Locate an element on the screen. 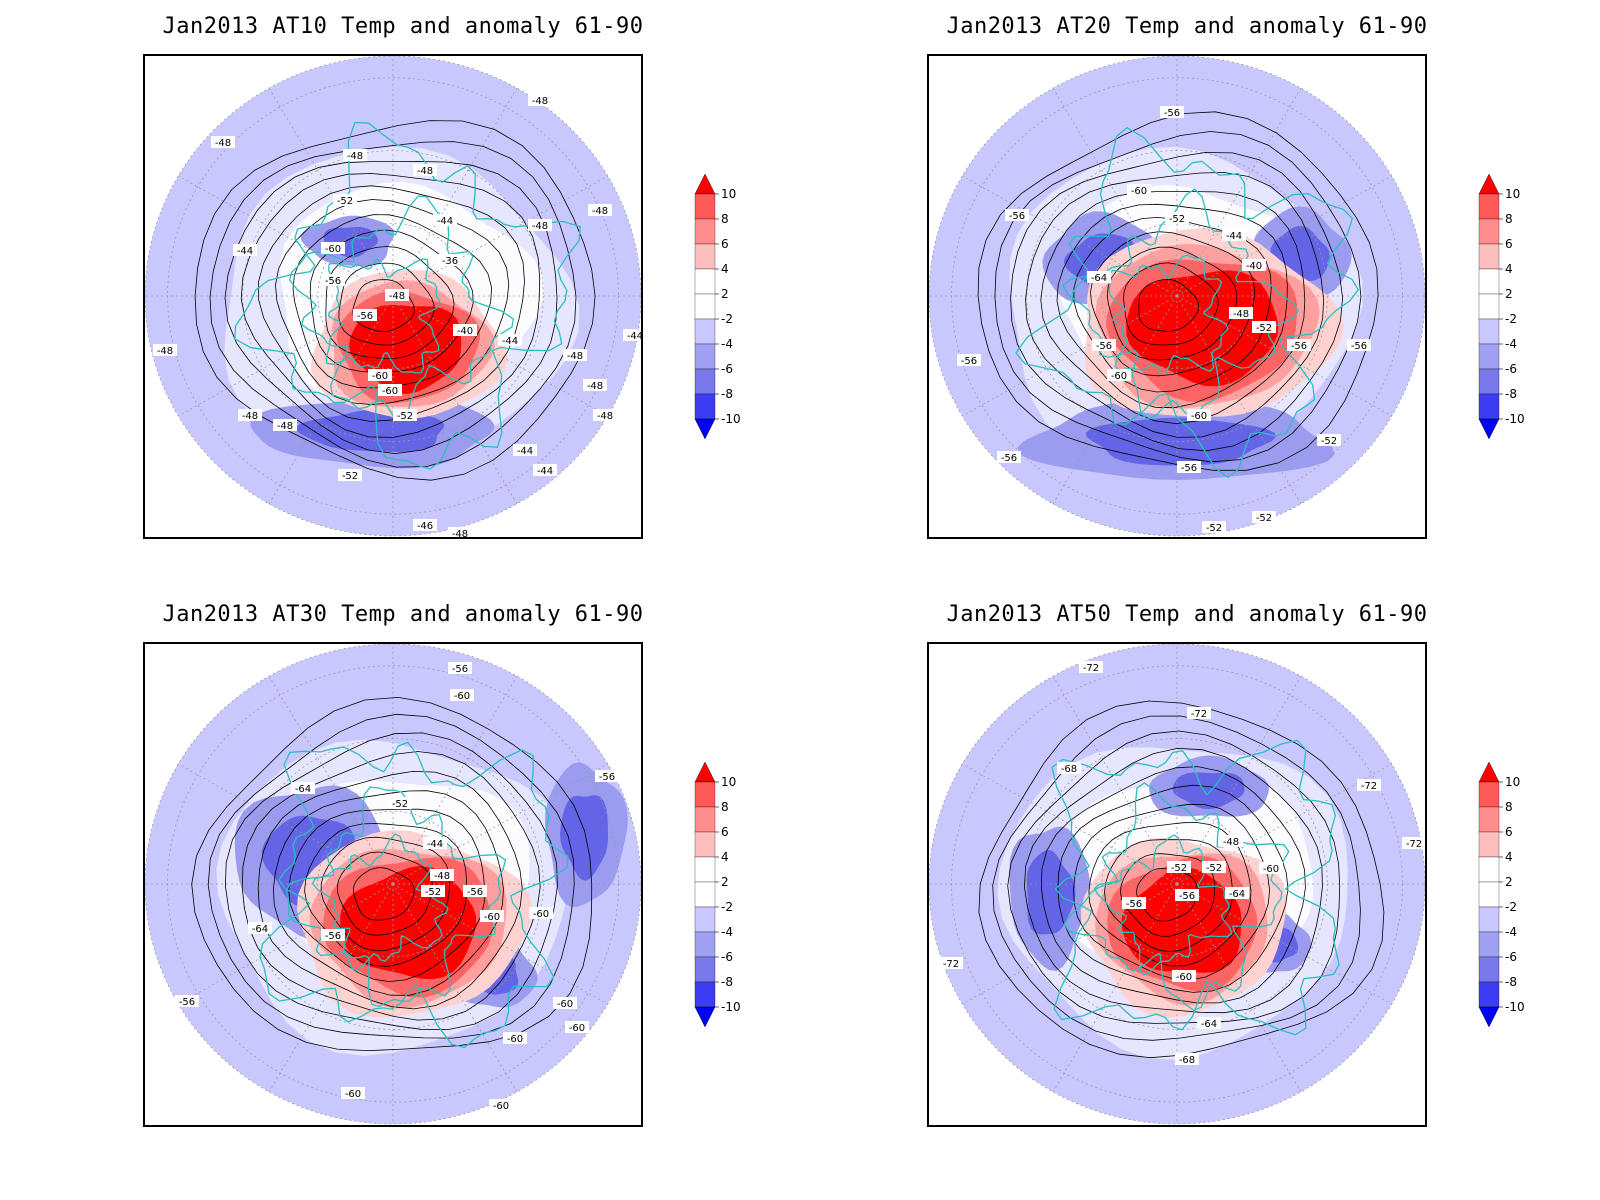 This screenshot has width=1600, height=1200. svg-text: -68 is located at coordinates (1187, 1060).